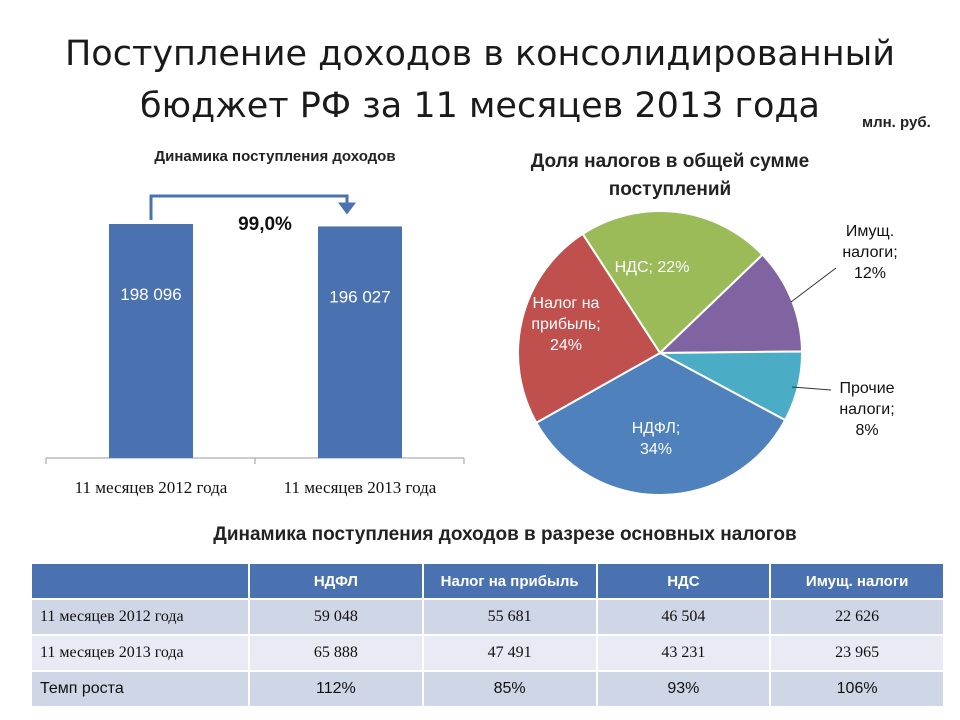 The width and height of the screenshot is (960, 720). Describe the element at coordinates (151, 487) in the screenshot. I see `x-tick-label: 11 месяцев 2012 года` at that location.